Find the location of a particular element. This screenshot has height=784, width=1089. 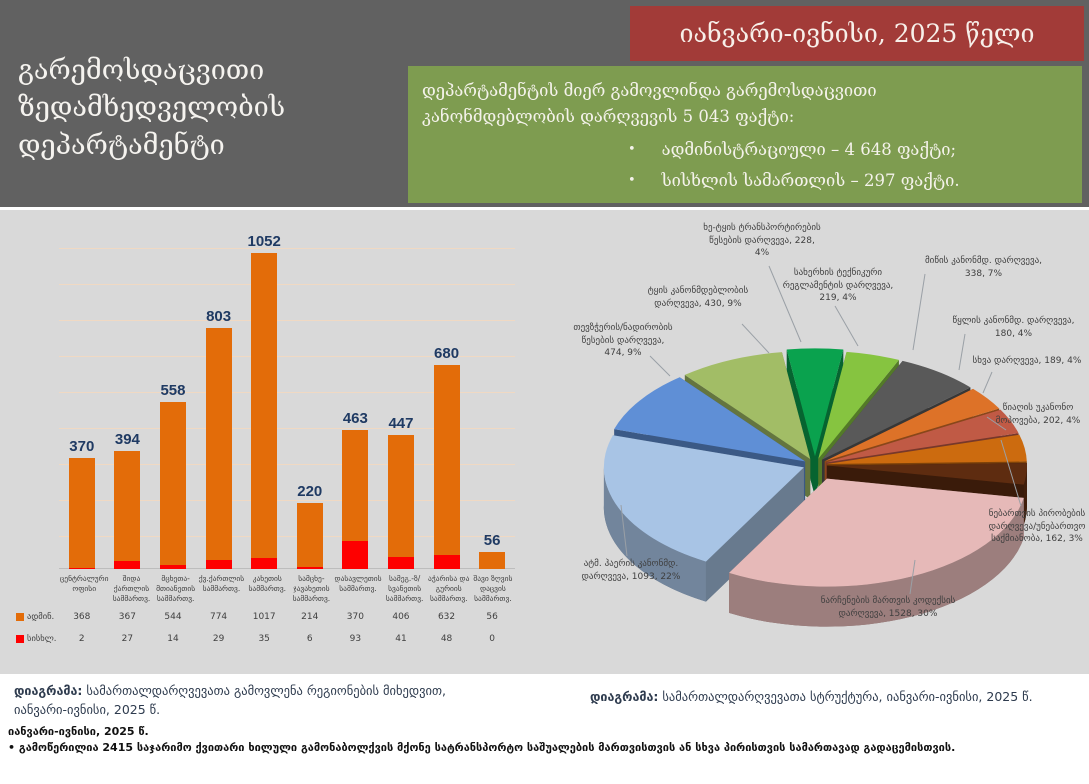

pie-slice-label: ატმ. ჰაერის კანონმდ. დარღვევა, 1093, 22% is located at coordinates (631, 570).